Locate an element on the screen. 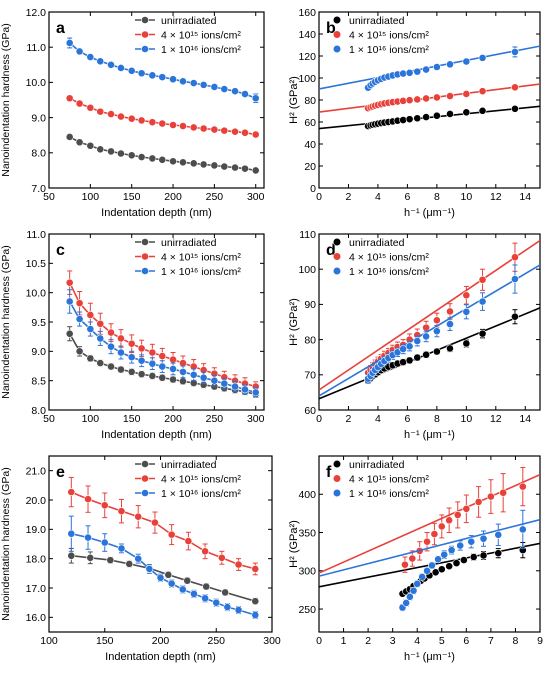 The width and height of the screenshot is (550, 677). x-tick-label: 10 is located at coordinates (466, 197).